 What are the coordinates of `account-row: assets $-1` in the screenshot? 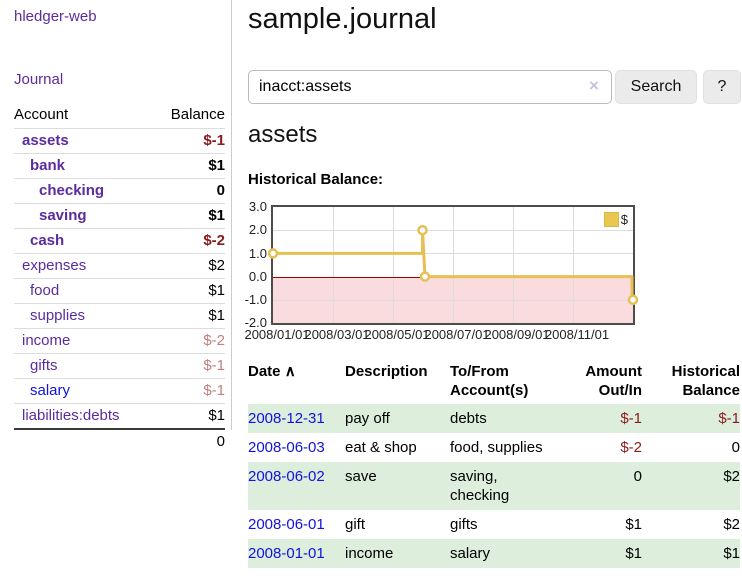 It's located at (119, 141).